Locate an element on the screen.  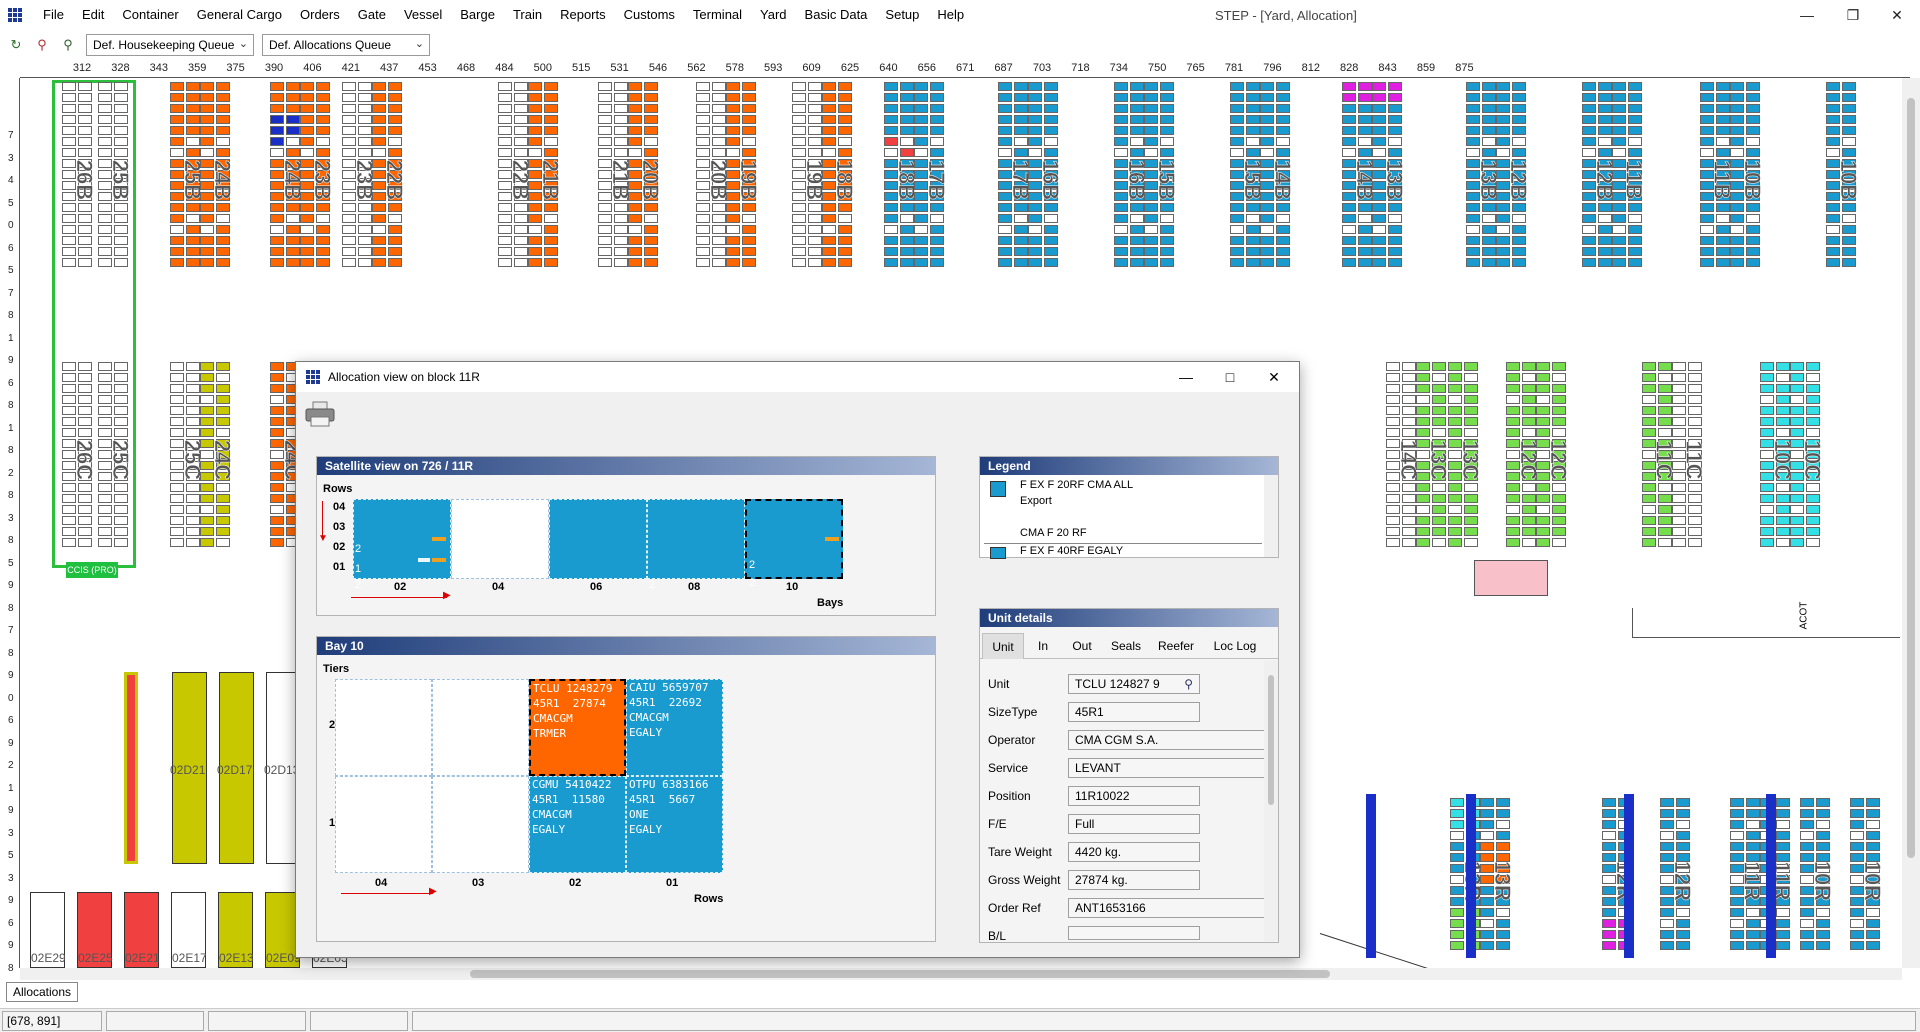
e-block: 02E25 is located at coordinates (95, 930).